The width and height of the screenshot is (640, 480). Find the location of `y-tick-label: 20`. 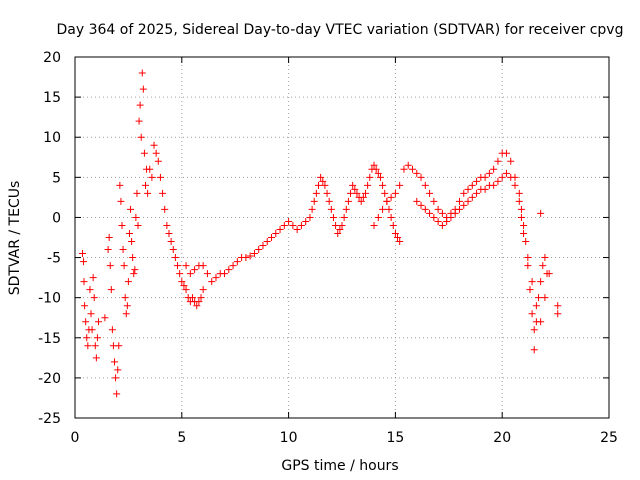

y-tick-label: 20 is located at coordinates (52, 58).